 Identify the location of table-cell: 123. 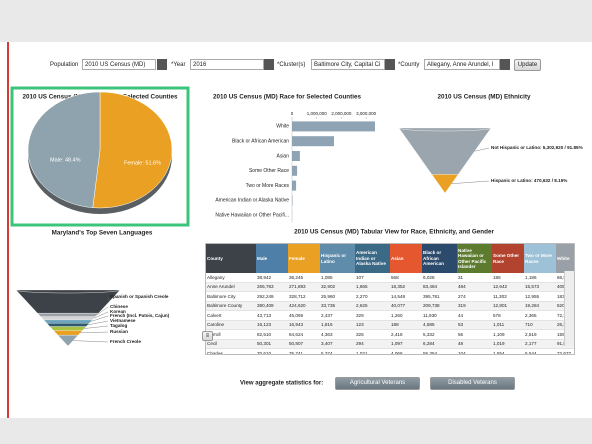
(372, 325).